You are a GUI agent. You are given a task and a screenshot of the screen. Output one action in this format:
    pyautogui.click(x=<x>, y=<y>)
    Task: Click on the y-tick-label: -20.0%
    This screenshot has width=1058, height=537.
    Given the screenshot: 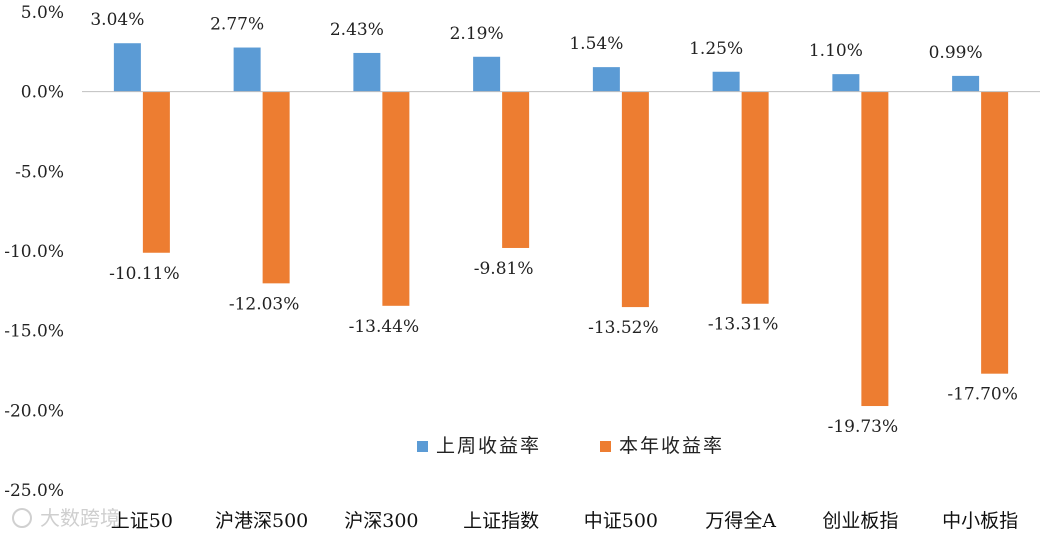 What is the action you would take?
    pyautogui.click(x=34, y=411)
    